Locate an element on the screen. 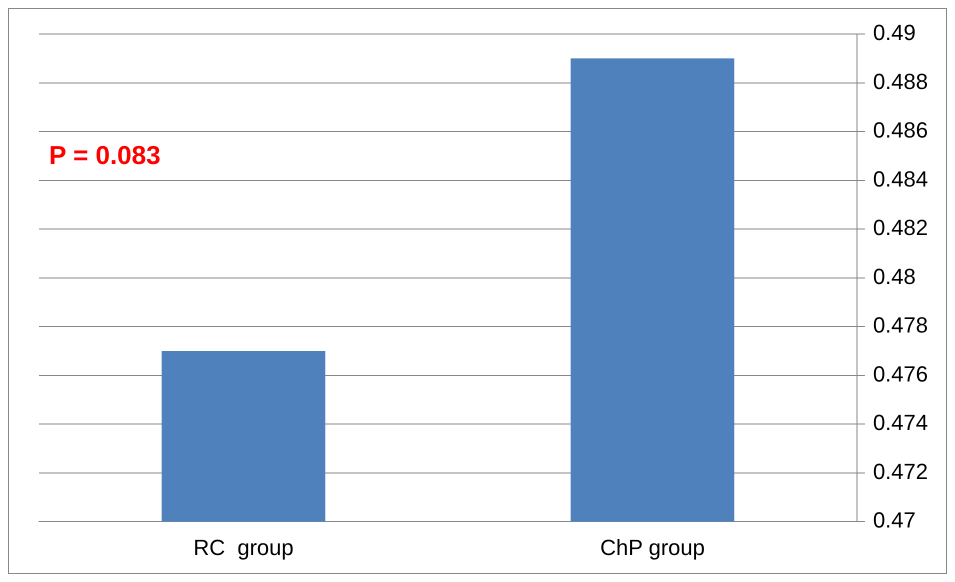  y-tick-label: 0.476 is located at coordinates (900, 373).